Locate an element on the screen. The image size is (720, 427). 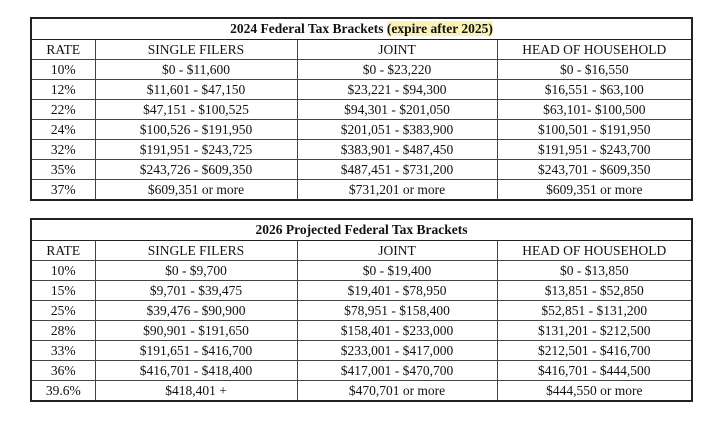
head-of-household-cell: $444,550 or more is located at coordinates (594, 391).